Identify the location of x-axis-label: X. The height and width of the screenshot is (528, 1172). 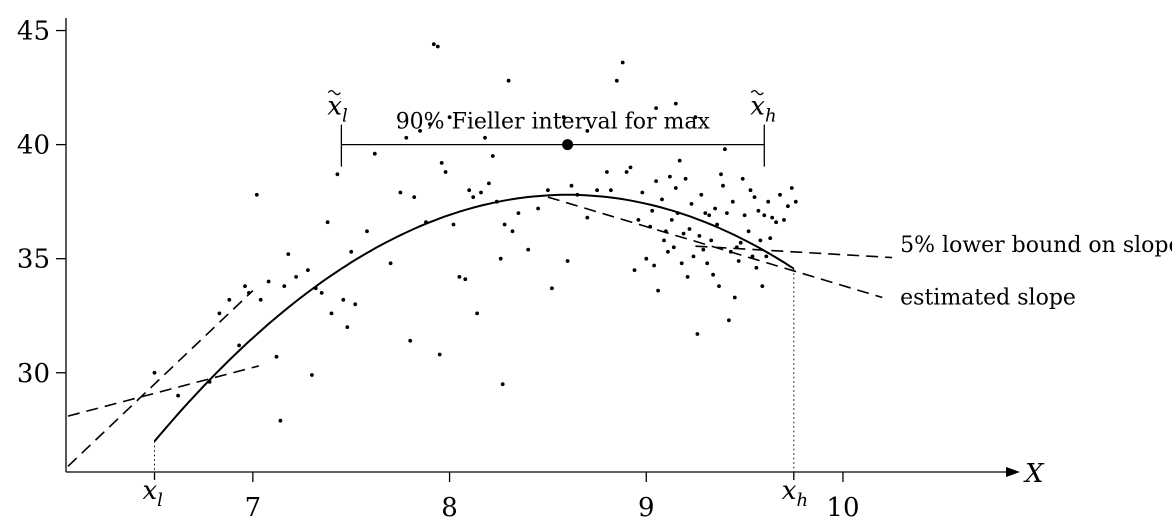
(1034, 474).